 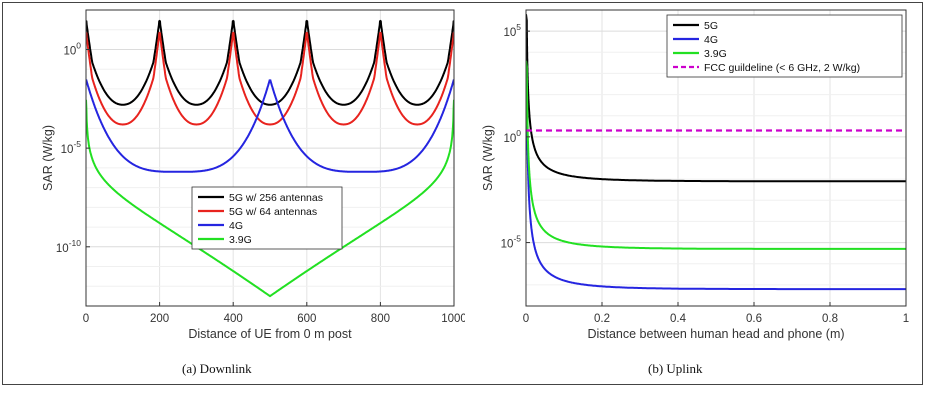 I want to click on uplink-y-tick-label: 10⁵, so click(x=512, y=30).